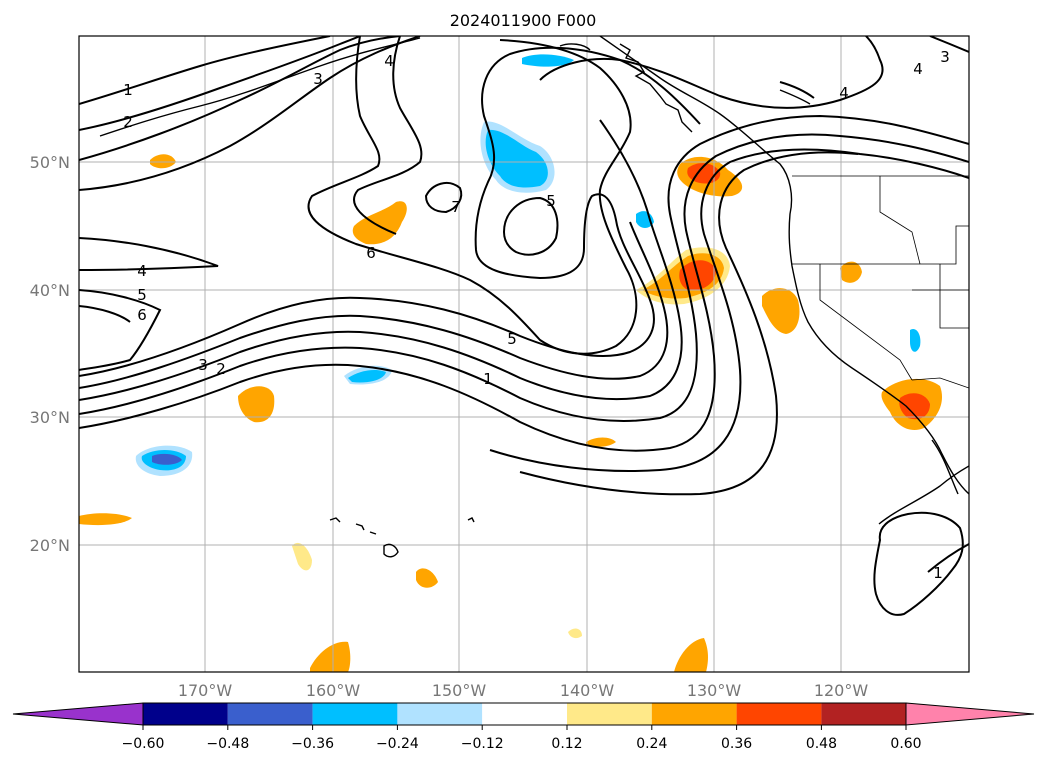 The height and width of the screenshot is (765, 1047). Describe the element at coordinates (714, 690) in the screenshot. I see `lon-label-130w: 130°W` at that location.